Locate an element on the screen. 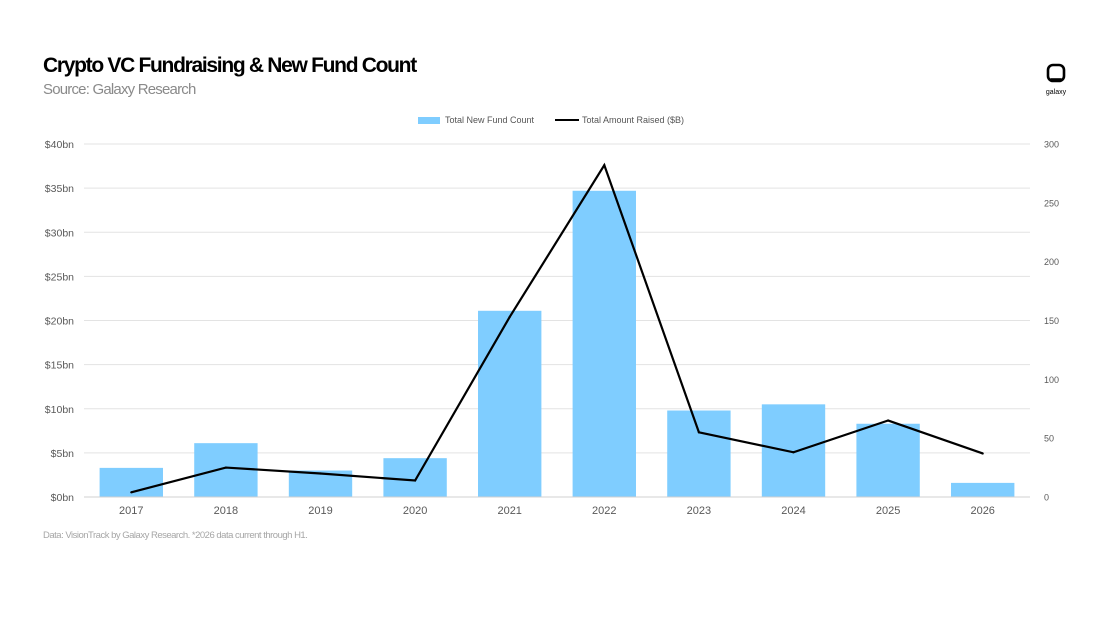 The image size is (1100, 619). galaxy-logo-icon is located at coordinates (1056, 73).